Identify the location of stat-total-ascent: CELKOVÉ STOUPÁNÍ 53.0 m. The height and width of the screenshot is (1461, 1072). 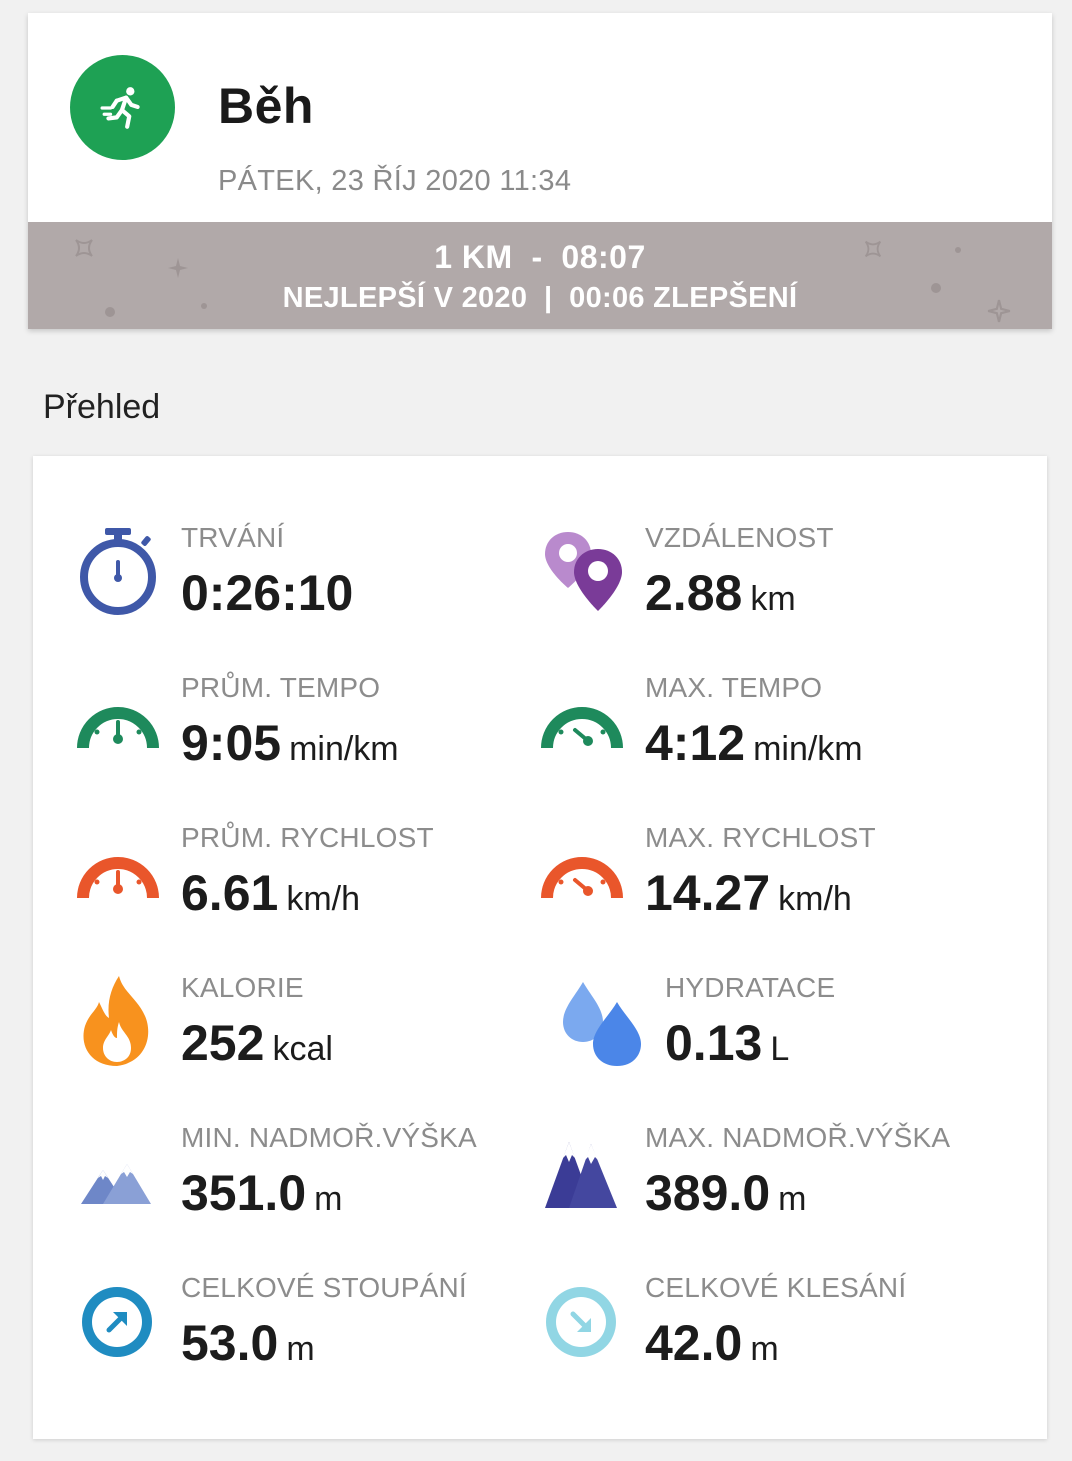
(297, 1327).